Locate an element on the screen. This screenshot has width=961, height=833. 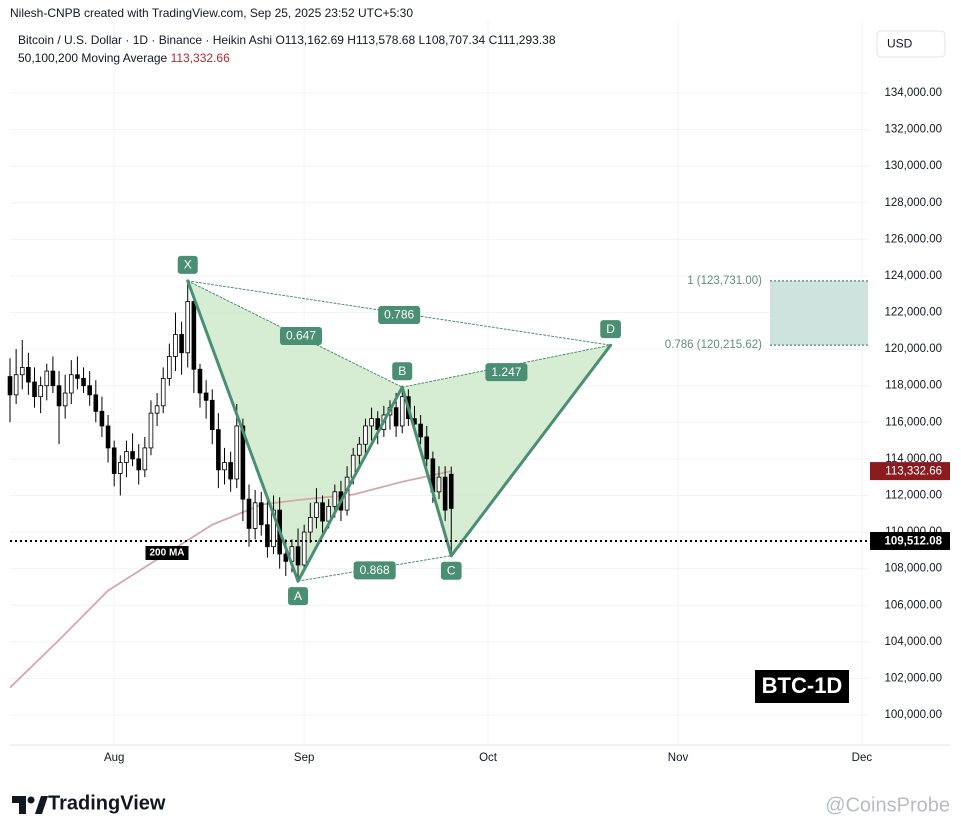
ratio-label-text: 1.247 is located at coordinates (506, 372).